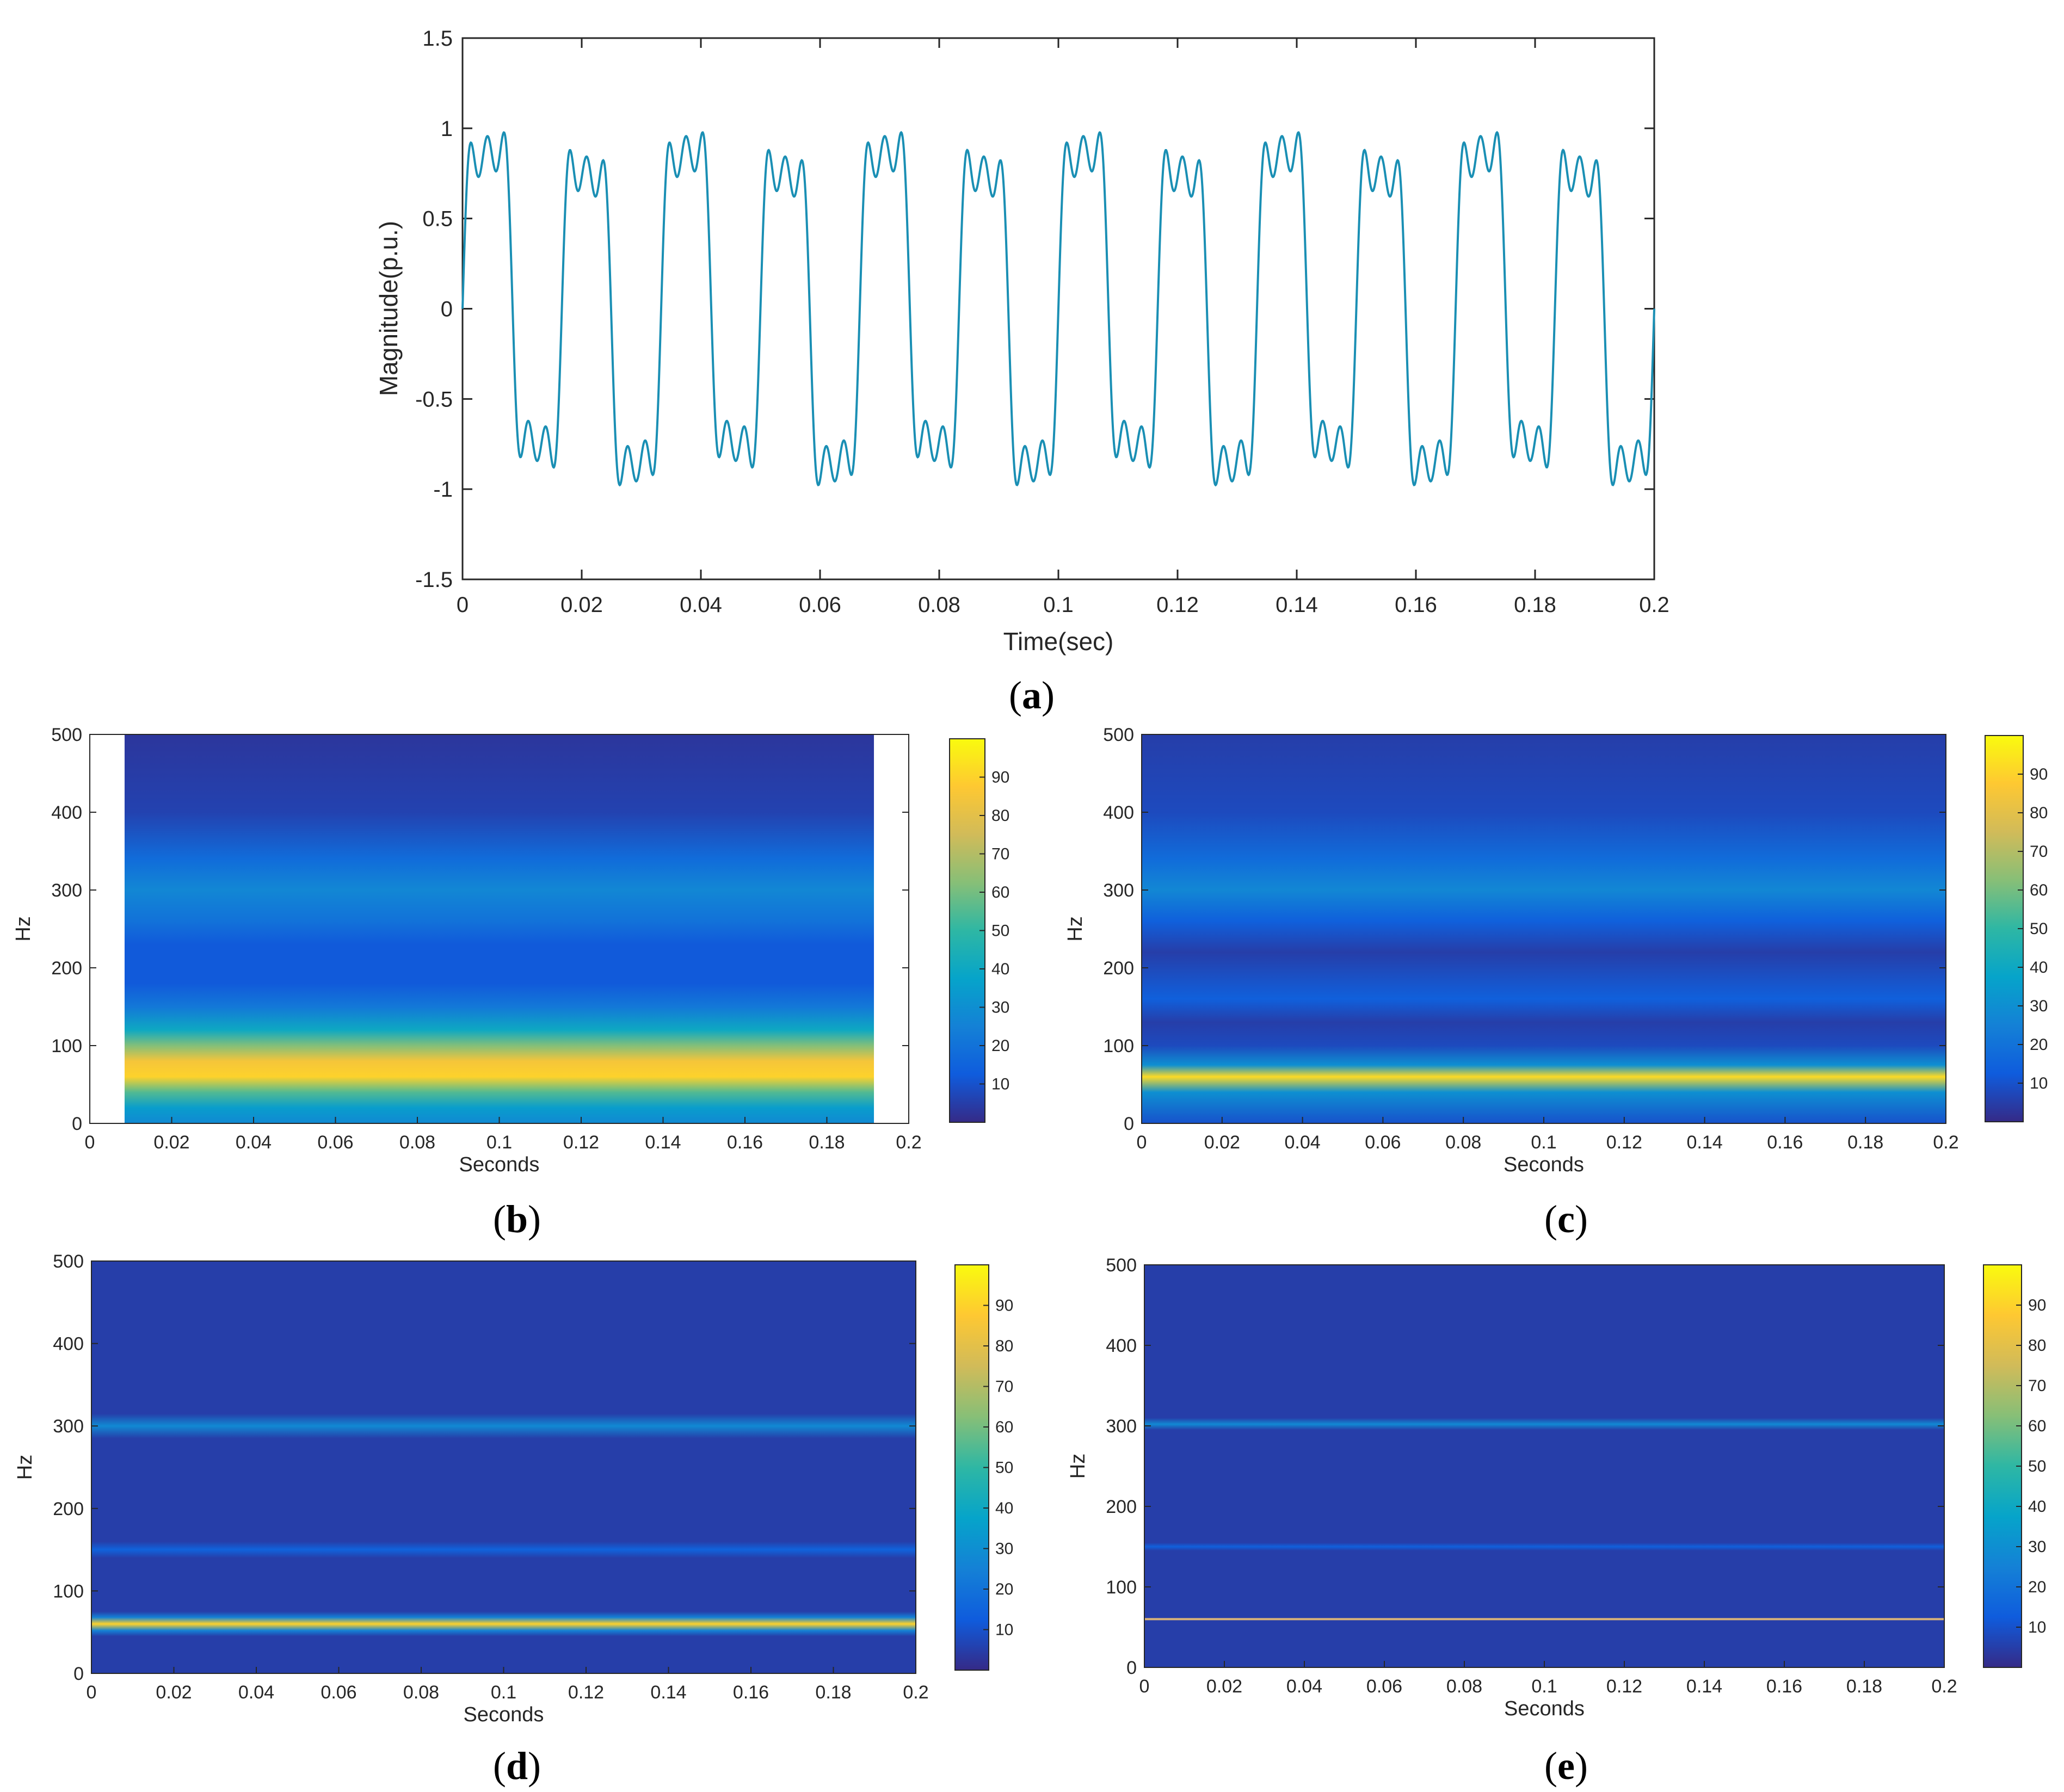 The image size is (2064, 1792). Describe the element at coordinates (663, 1142) in the screenshot. I see `spectrogram-b-x-tick-label: 0.14` at that location.